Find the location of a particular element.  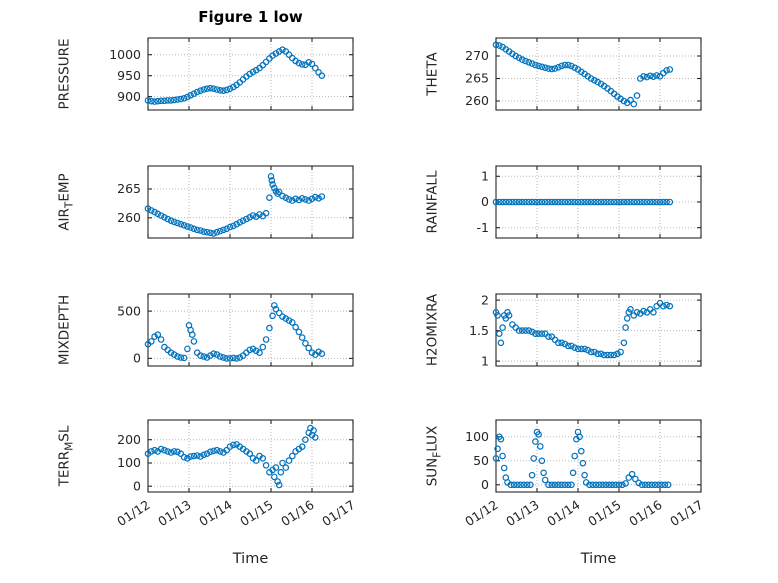

y-tick-label: 200 is located at coordinates (129, 439).